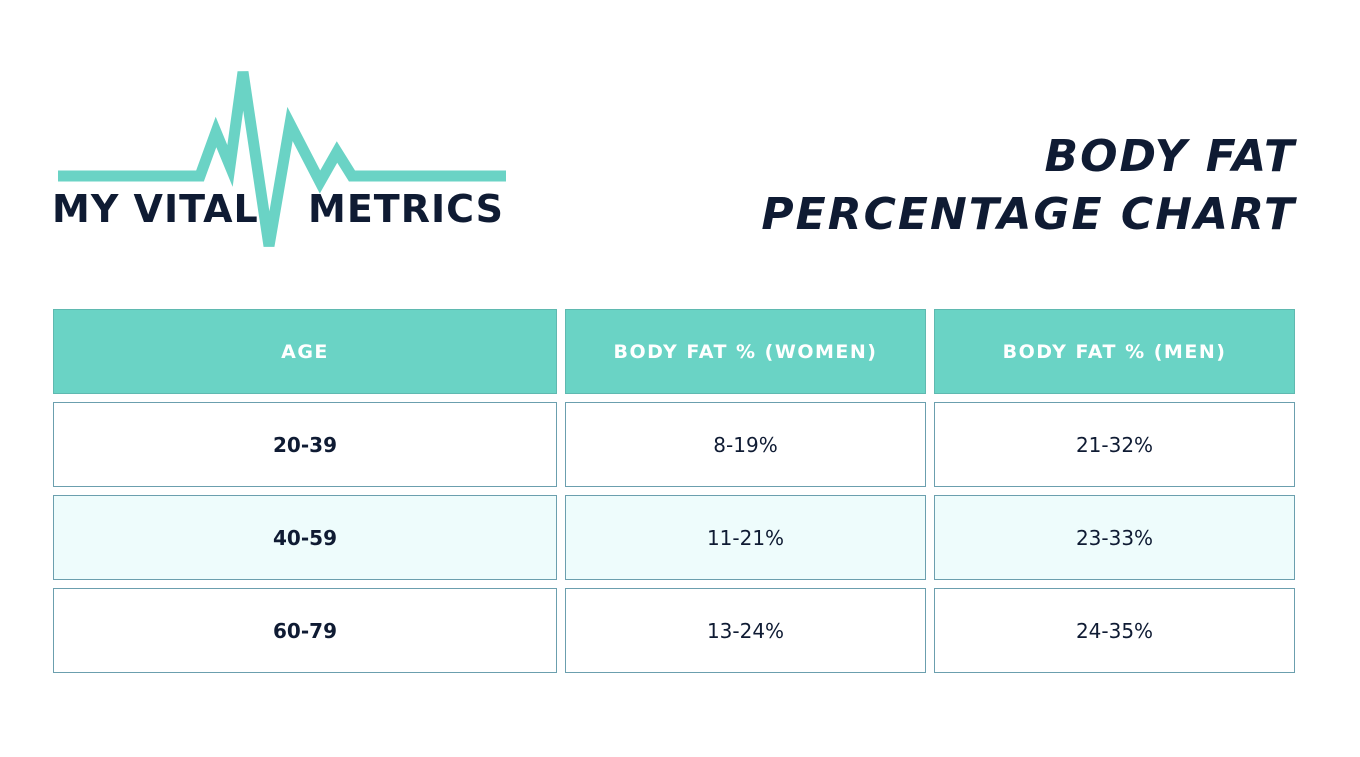 Image resolution: width=1360 pixels, height=757 pixels. Describe the element at coordinates (1028, 186) in the screenshot. I see `page-title: BODY FAT PERCENTAGE CHART` at that location.